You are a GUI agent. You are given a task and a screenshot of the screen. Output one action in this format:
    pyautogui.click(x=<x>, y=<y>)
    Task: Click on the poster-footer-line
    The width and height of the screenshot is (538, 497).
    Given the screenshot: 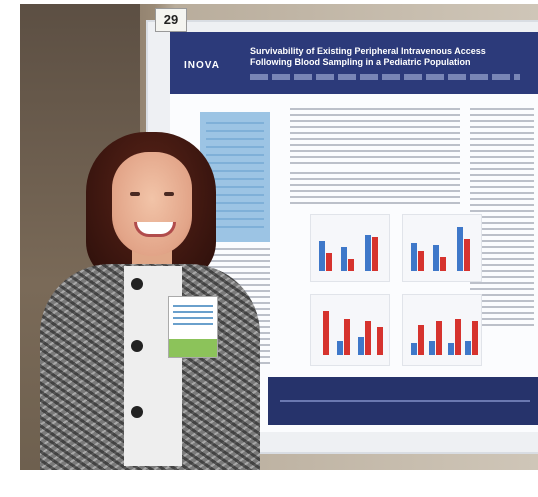 What is the action you would take?
    pyautogui.click(x=405, y=401)
    